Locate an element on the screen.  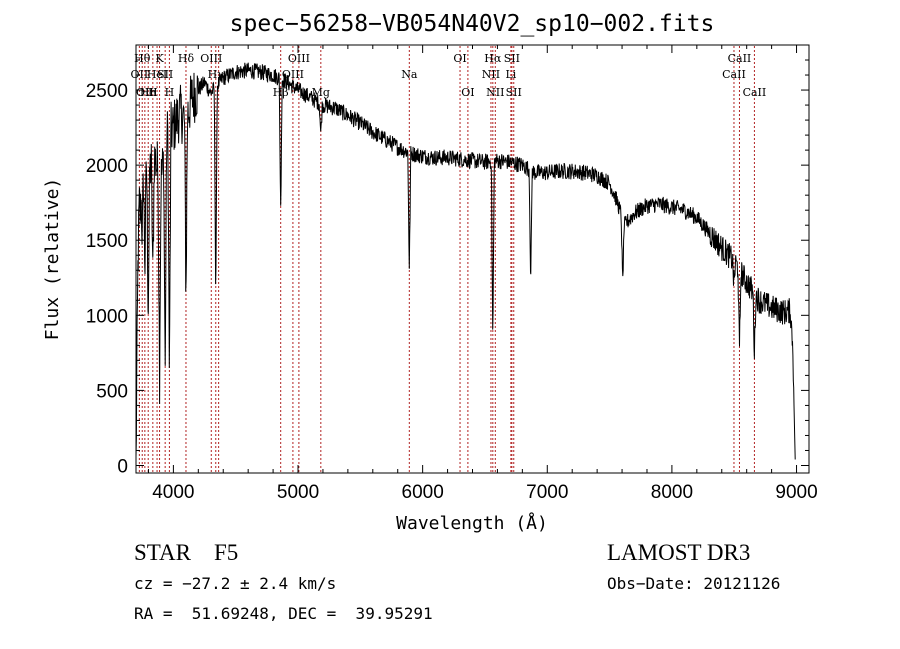
spectral-line-label: Na is located at coordinates (409, 74).